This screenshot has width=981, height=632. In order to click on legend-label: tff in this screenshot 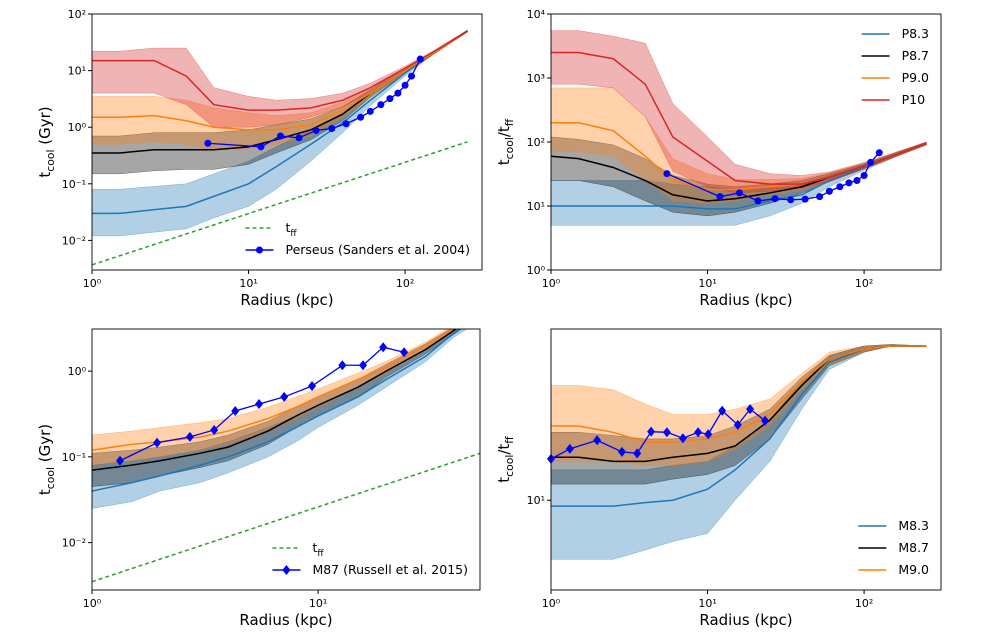, I will do `click(318, 549)`.